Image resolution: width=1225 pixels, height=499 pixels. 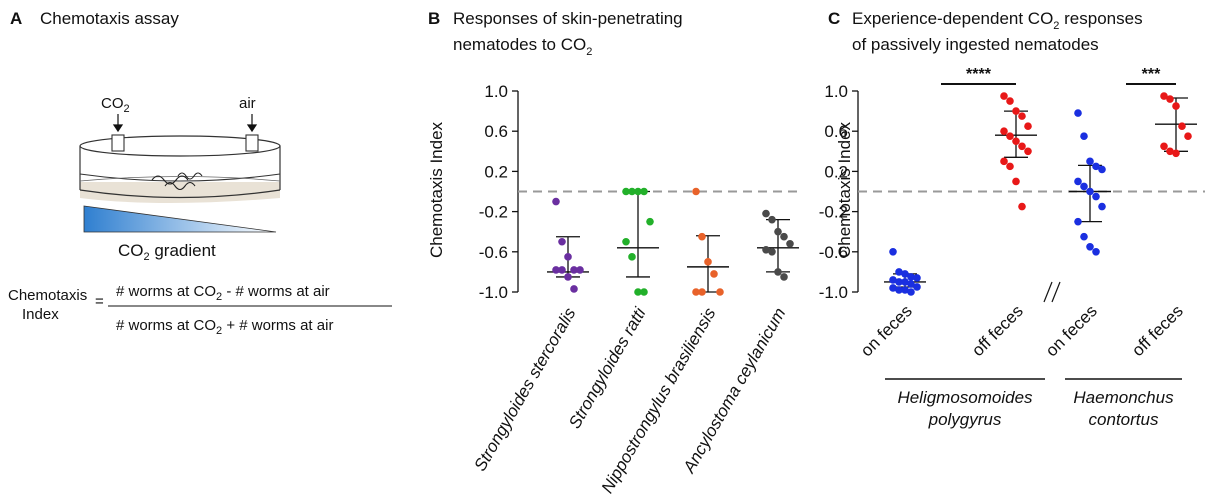 I want to click on formula-denominator: # worms at CO2 + # worms at air, so click(x=224, y=327).